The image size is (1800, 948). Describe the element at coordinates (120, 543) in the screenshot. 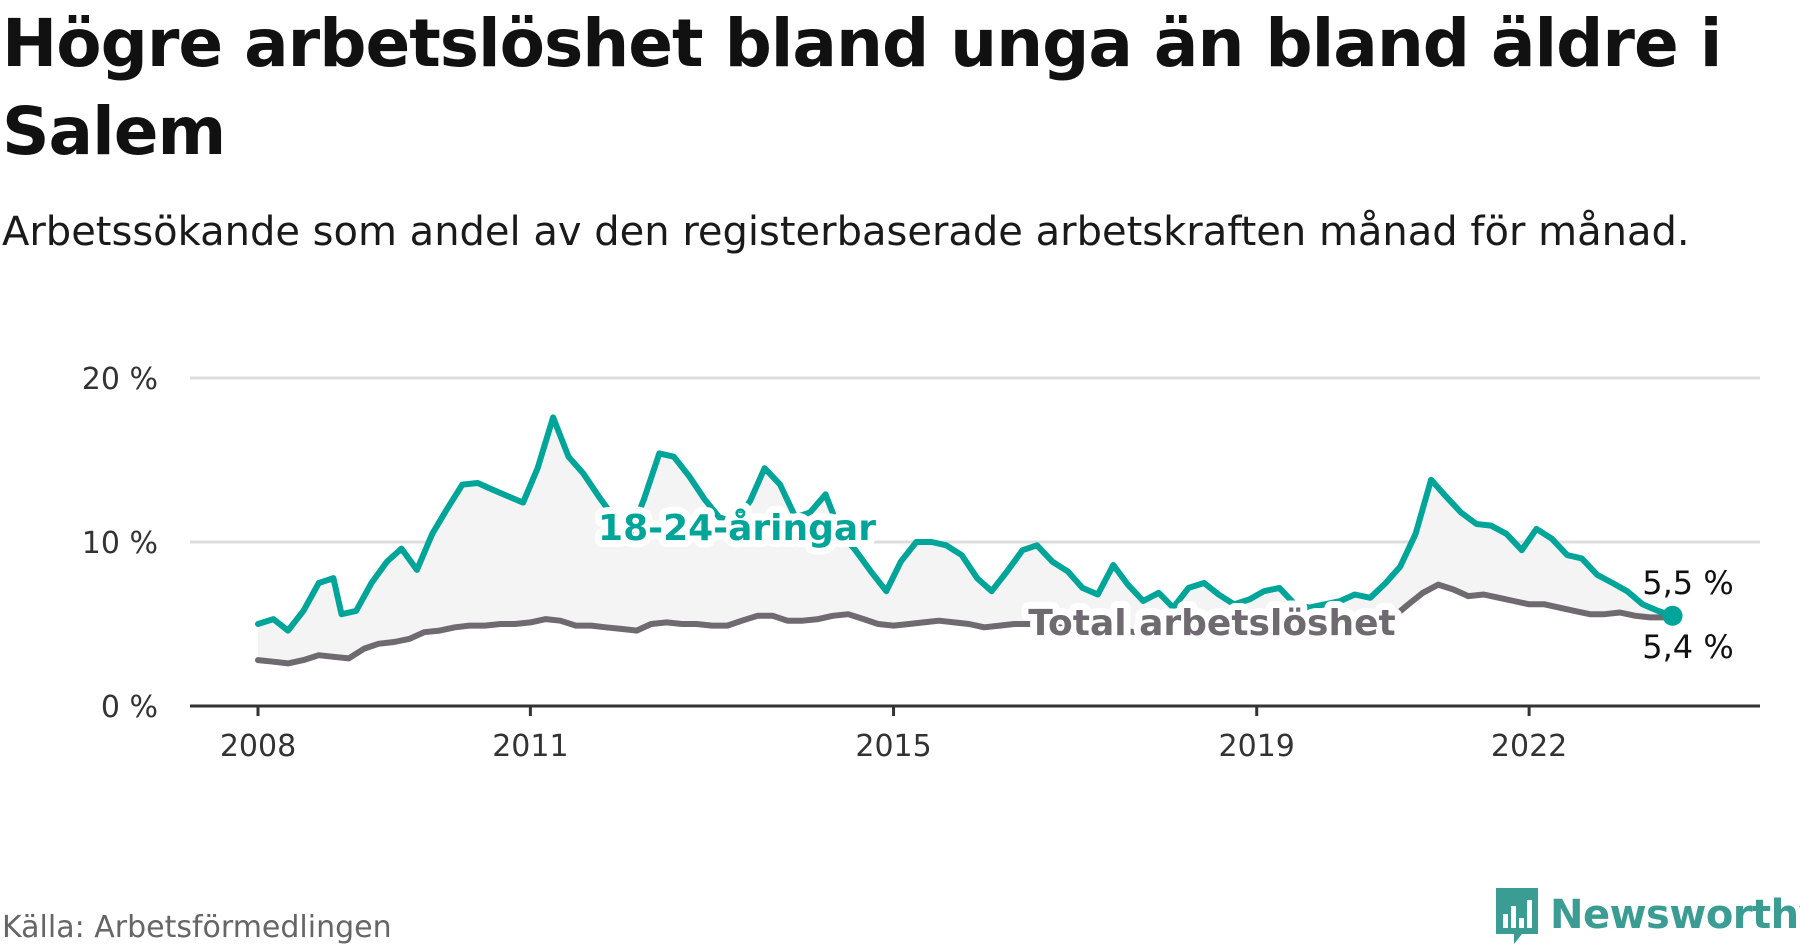

I see `y-tick-label: 10 %` at that location.